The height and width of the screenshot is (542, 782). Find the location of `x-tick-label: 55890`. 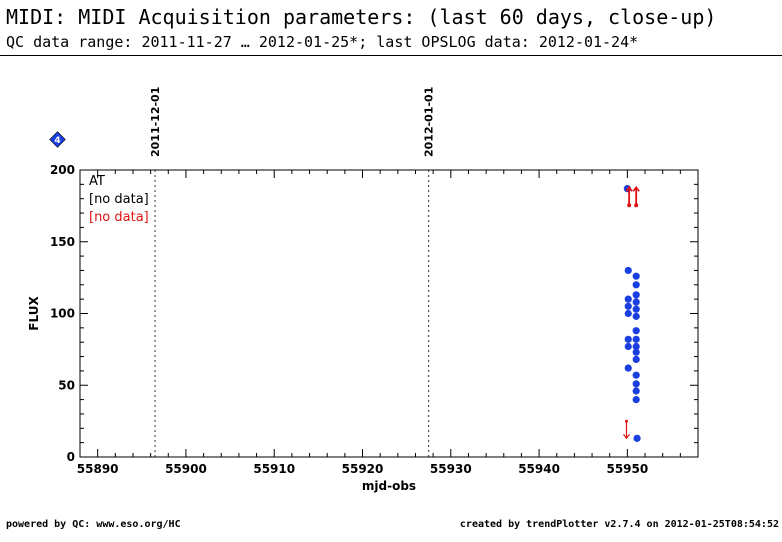

x-tick-label: 55890 is located at coordinates (98, 469).